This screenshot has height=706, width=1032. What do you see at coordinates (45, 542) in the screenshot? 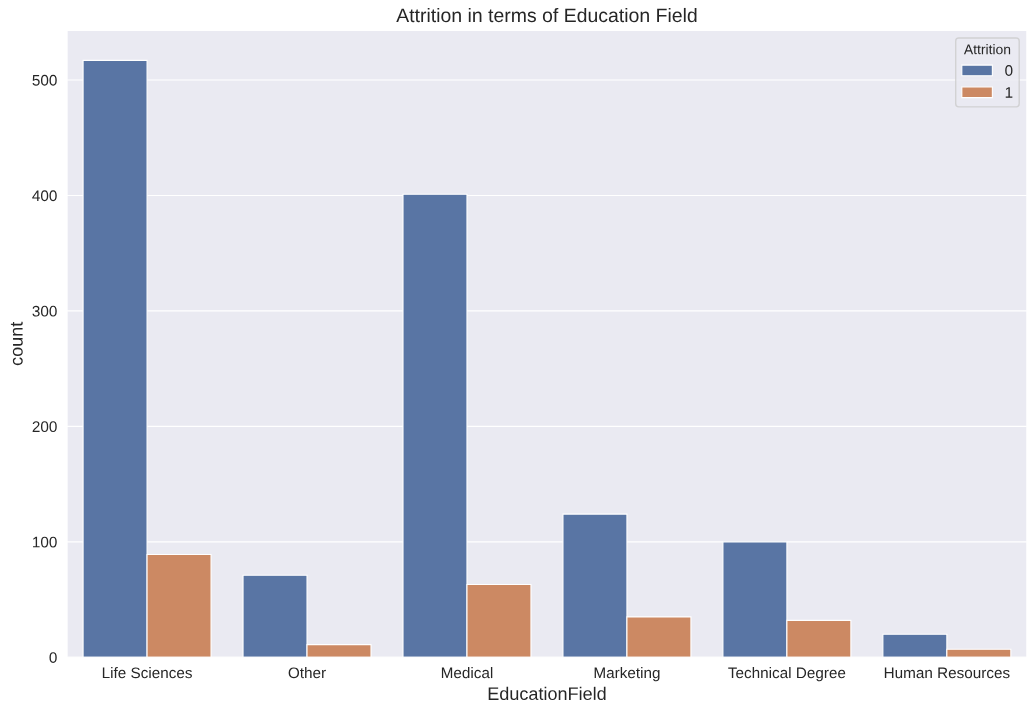
I see `y-tick-label: 100` at bounding box center [45, 542].